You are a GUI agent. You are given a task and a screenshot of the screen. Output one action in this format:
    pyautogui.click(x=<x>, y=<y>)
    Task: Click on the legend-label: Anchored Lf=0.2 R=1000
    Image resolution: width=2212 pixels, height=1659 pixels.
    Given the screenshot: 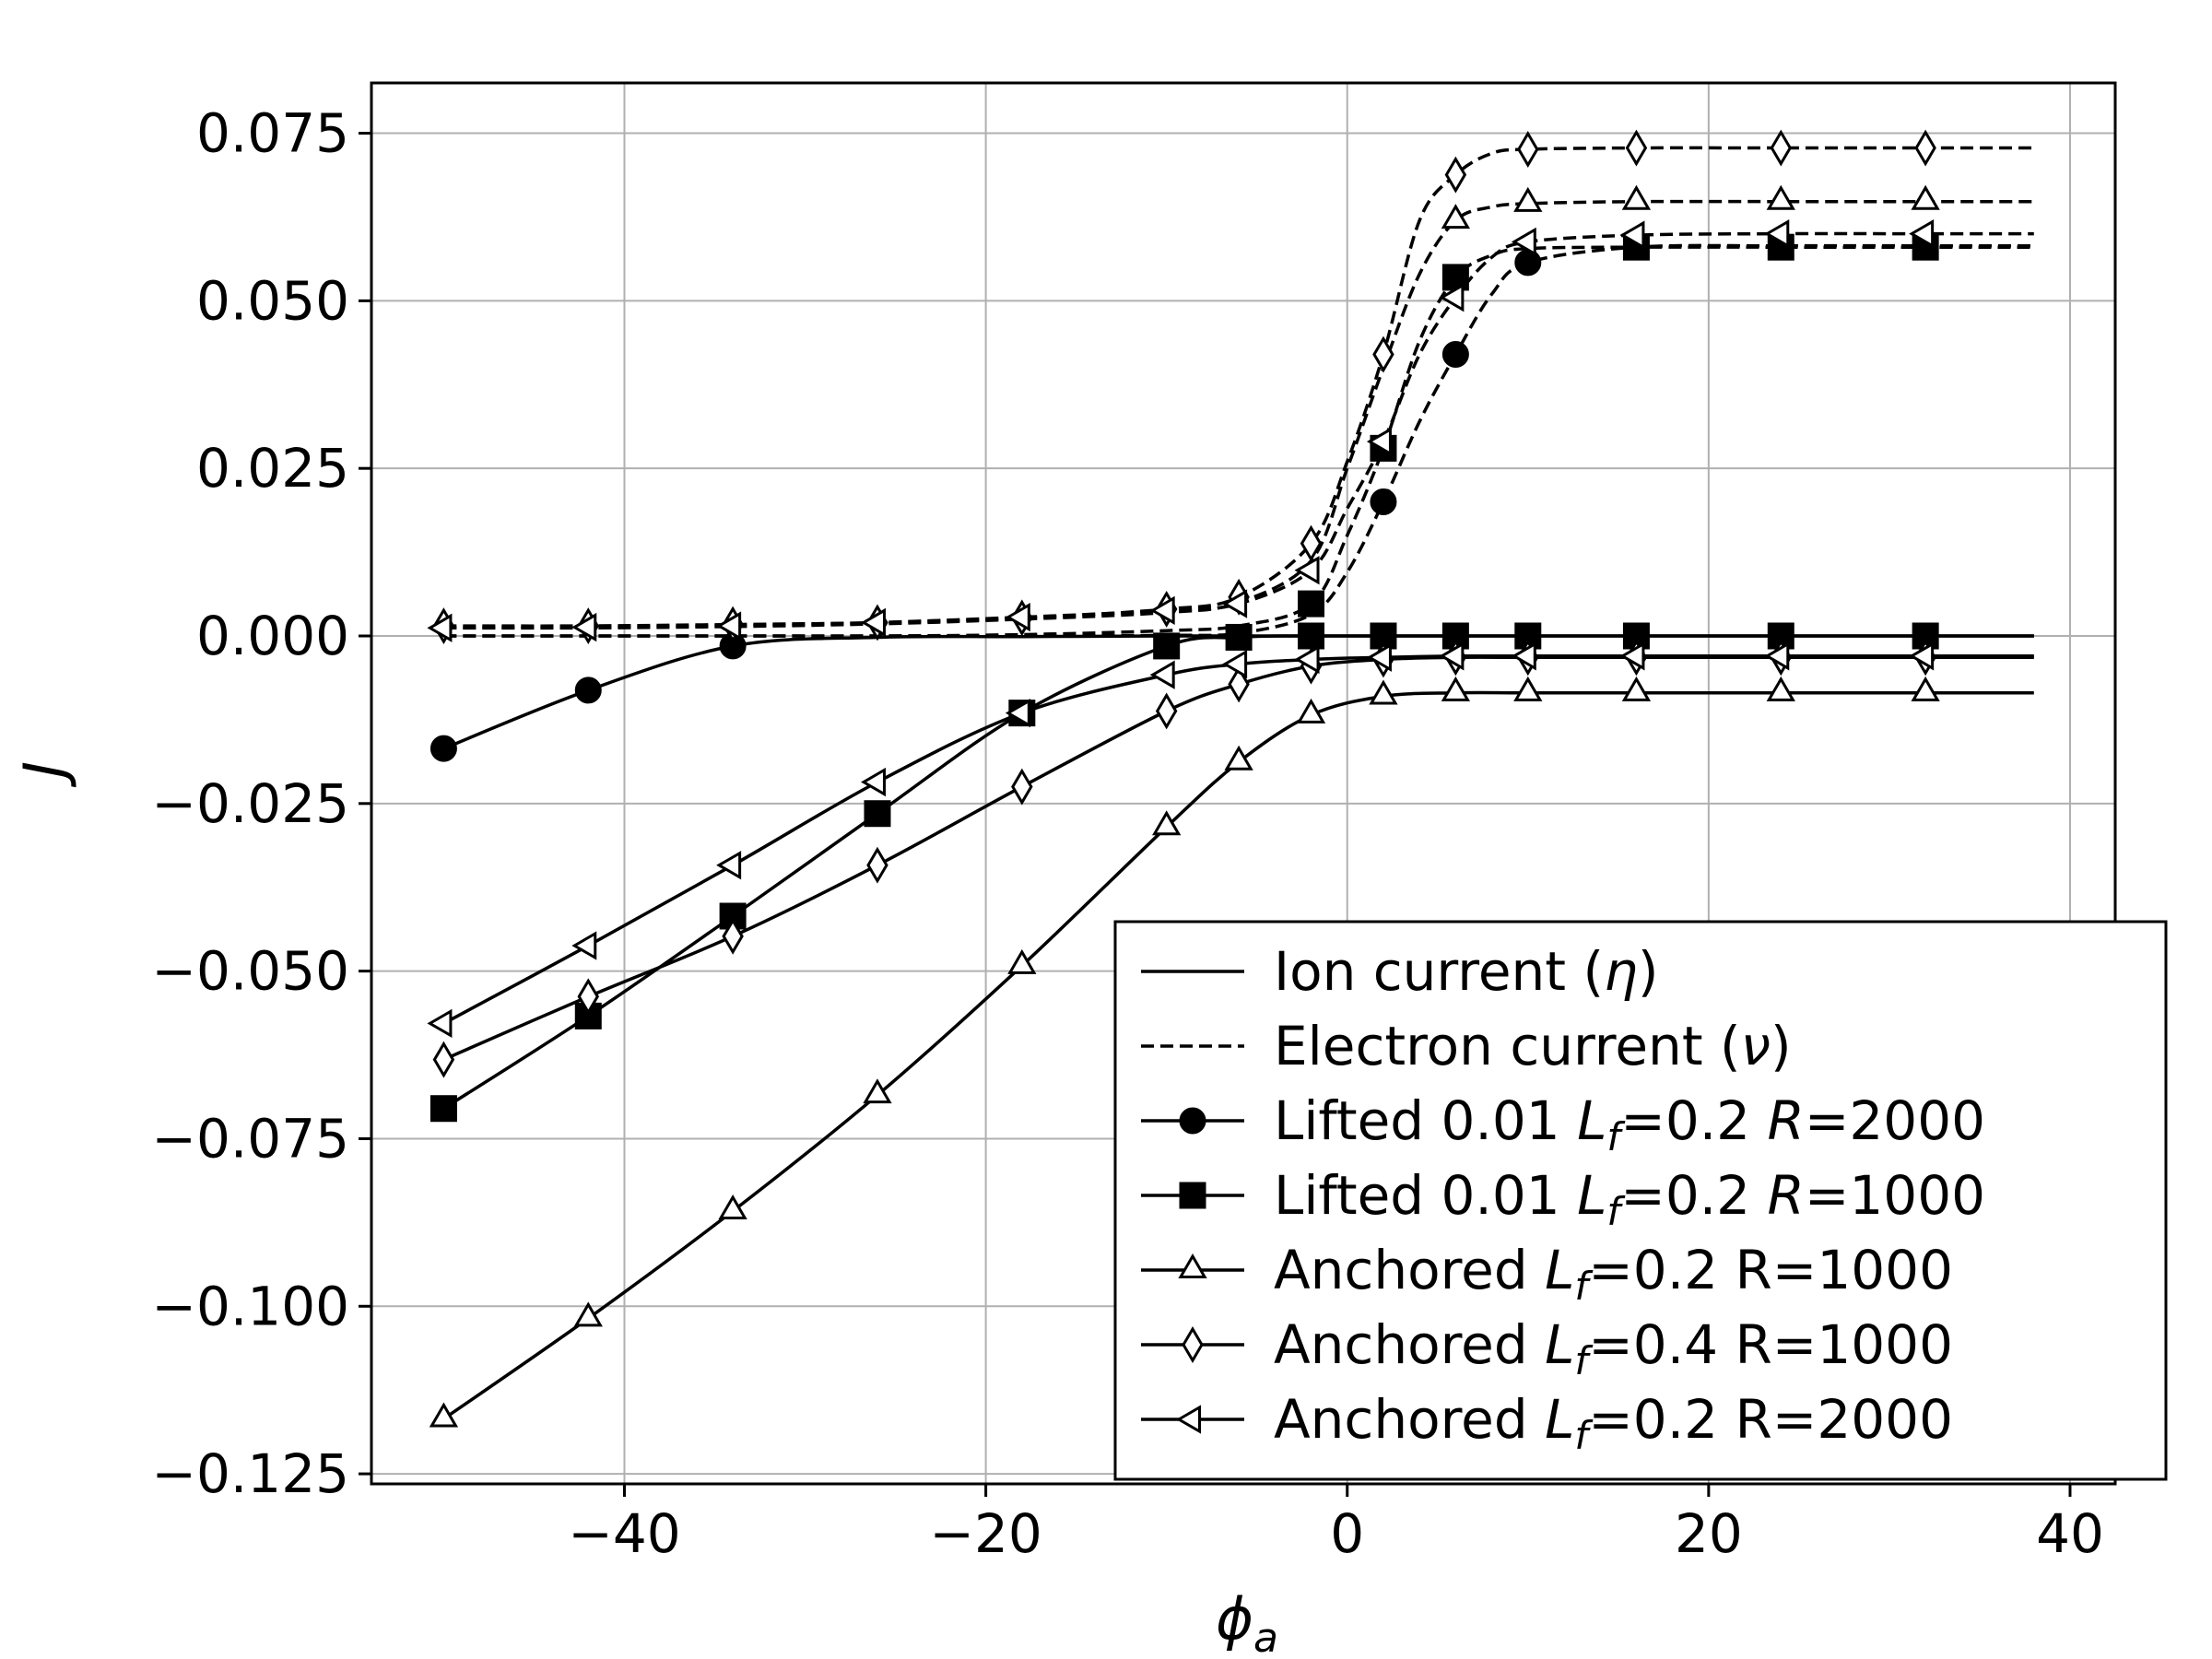 What is the action you would take?
    pyautogui.click(x=1613, y=1274)
    